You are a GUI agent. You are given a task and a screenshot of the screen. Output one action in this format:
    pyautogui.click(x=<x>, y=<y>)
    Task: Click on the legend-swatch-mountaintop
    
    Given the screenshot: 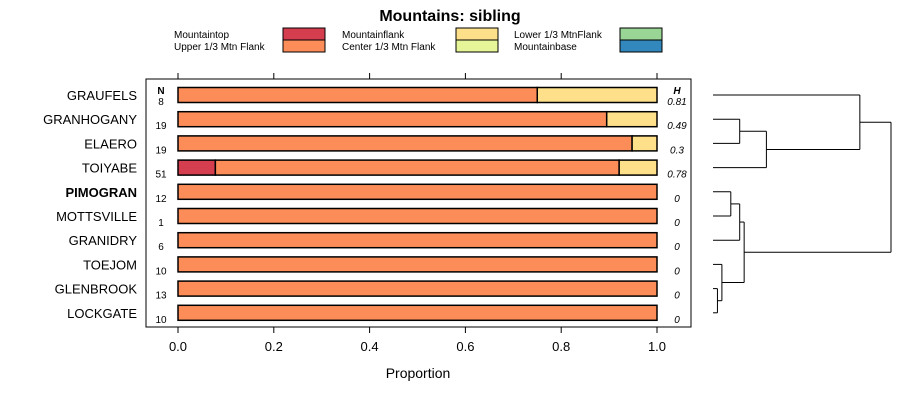 What is the action you would take?
    pyautogui.click(x=304, y=34)
    